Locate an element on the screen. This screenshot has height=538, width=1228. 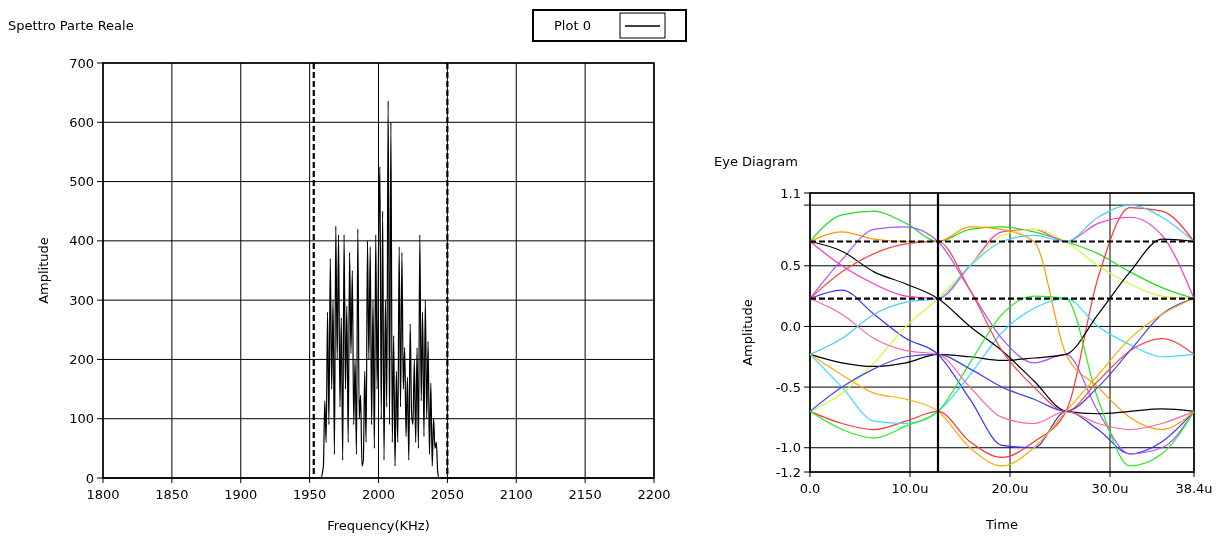
x-tick-label: 10.0u is located at coordinates (910, 488).